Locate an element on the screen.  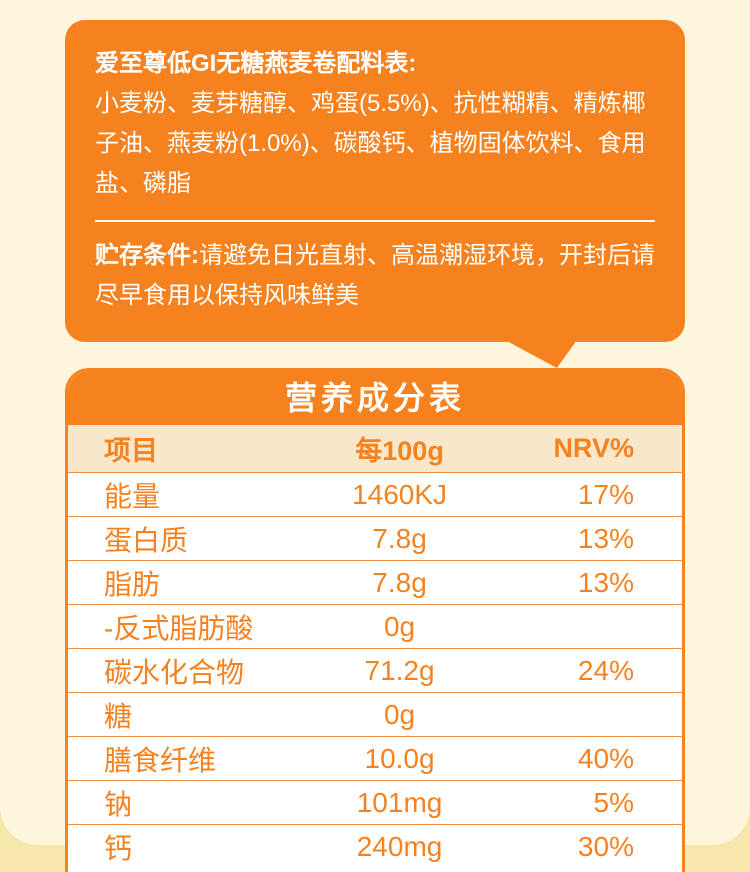
storage-text: 请避免日光直射、高温潮湿环境，开封后请尽早食用以保持风味鲜美 is located at coordinates (375, 275).